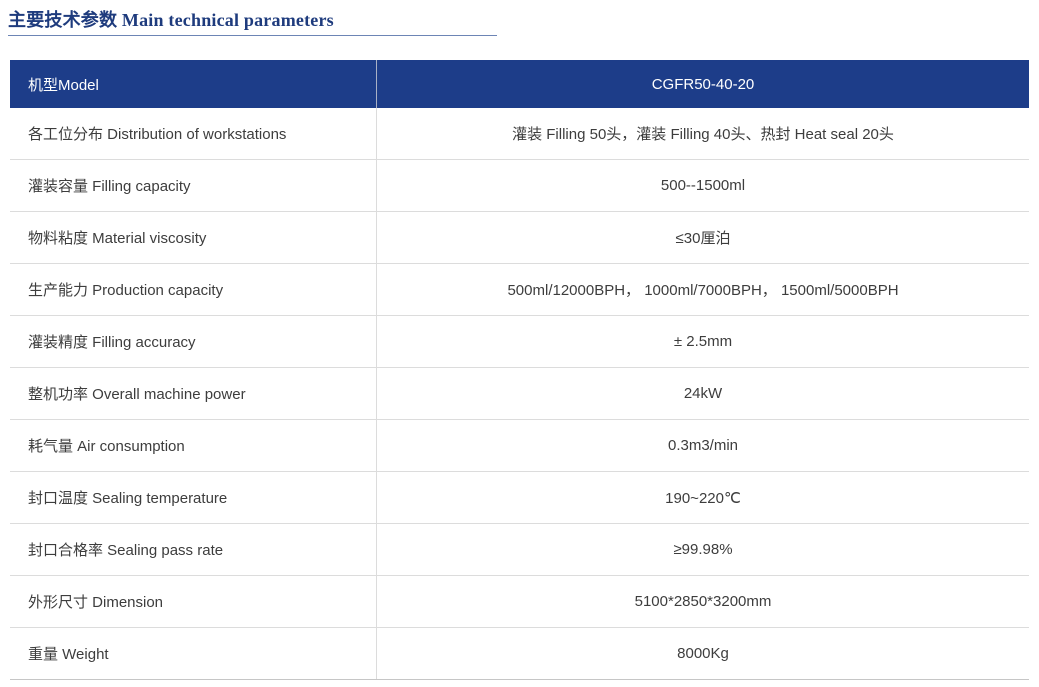 Image resolution: width=1039 pixels, height=687 pixels. What do you see at coordinates (519, 654) in the screenshot?
I see `table-row: 重量 Weight 8000Kg` at bounding box center [519, 654].